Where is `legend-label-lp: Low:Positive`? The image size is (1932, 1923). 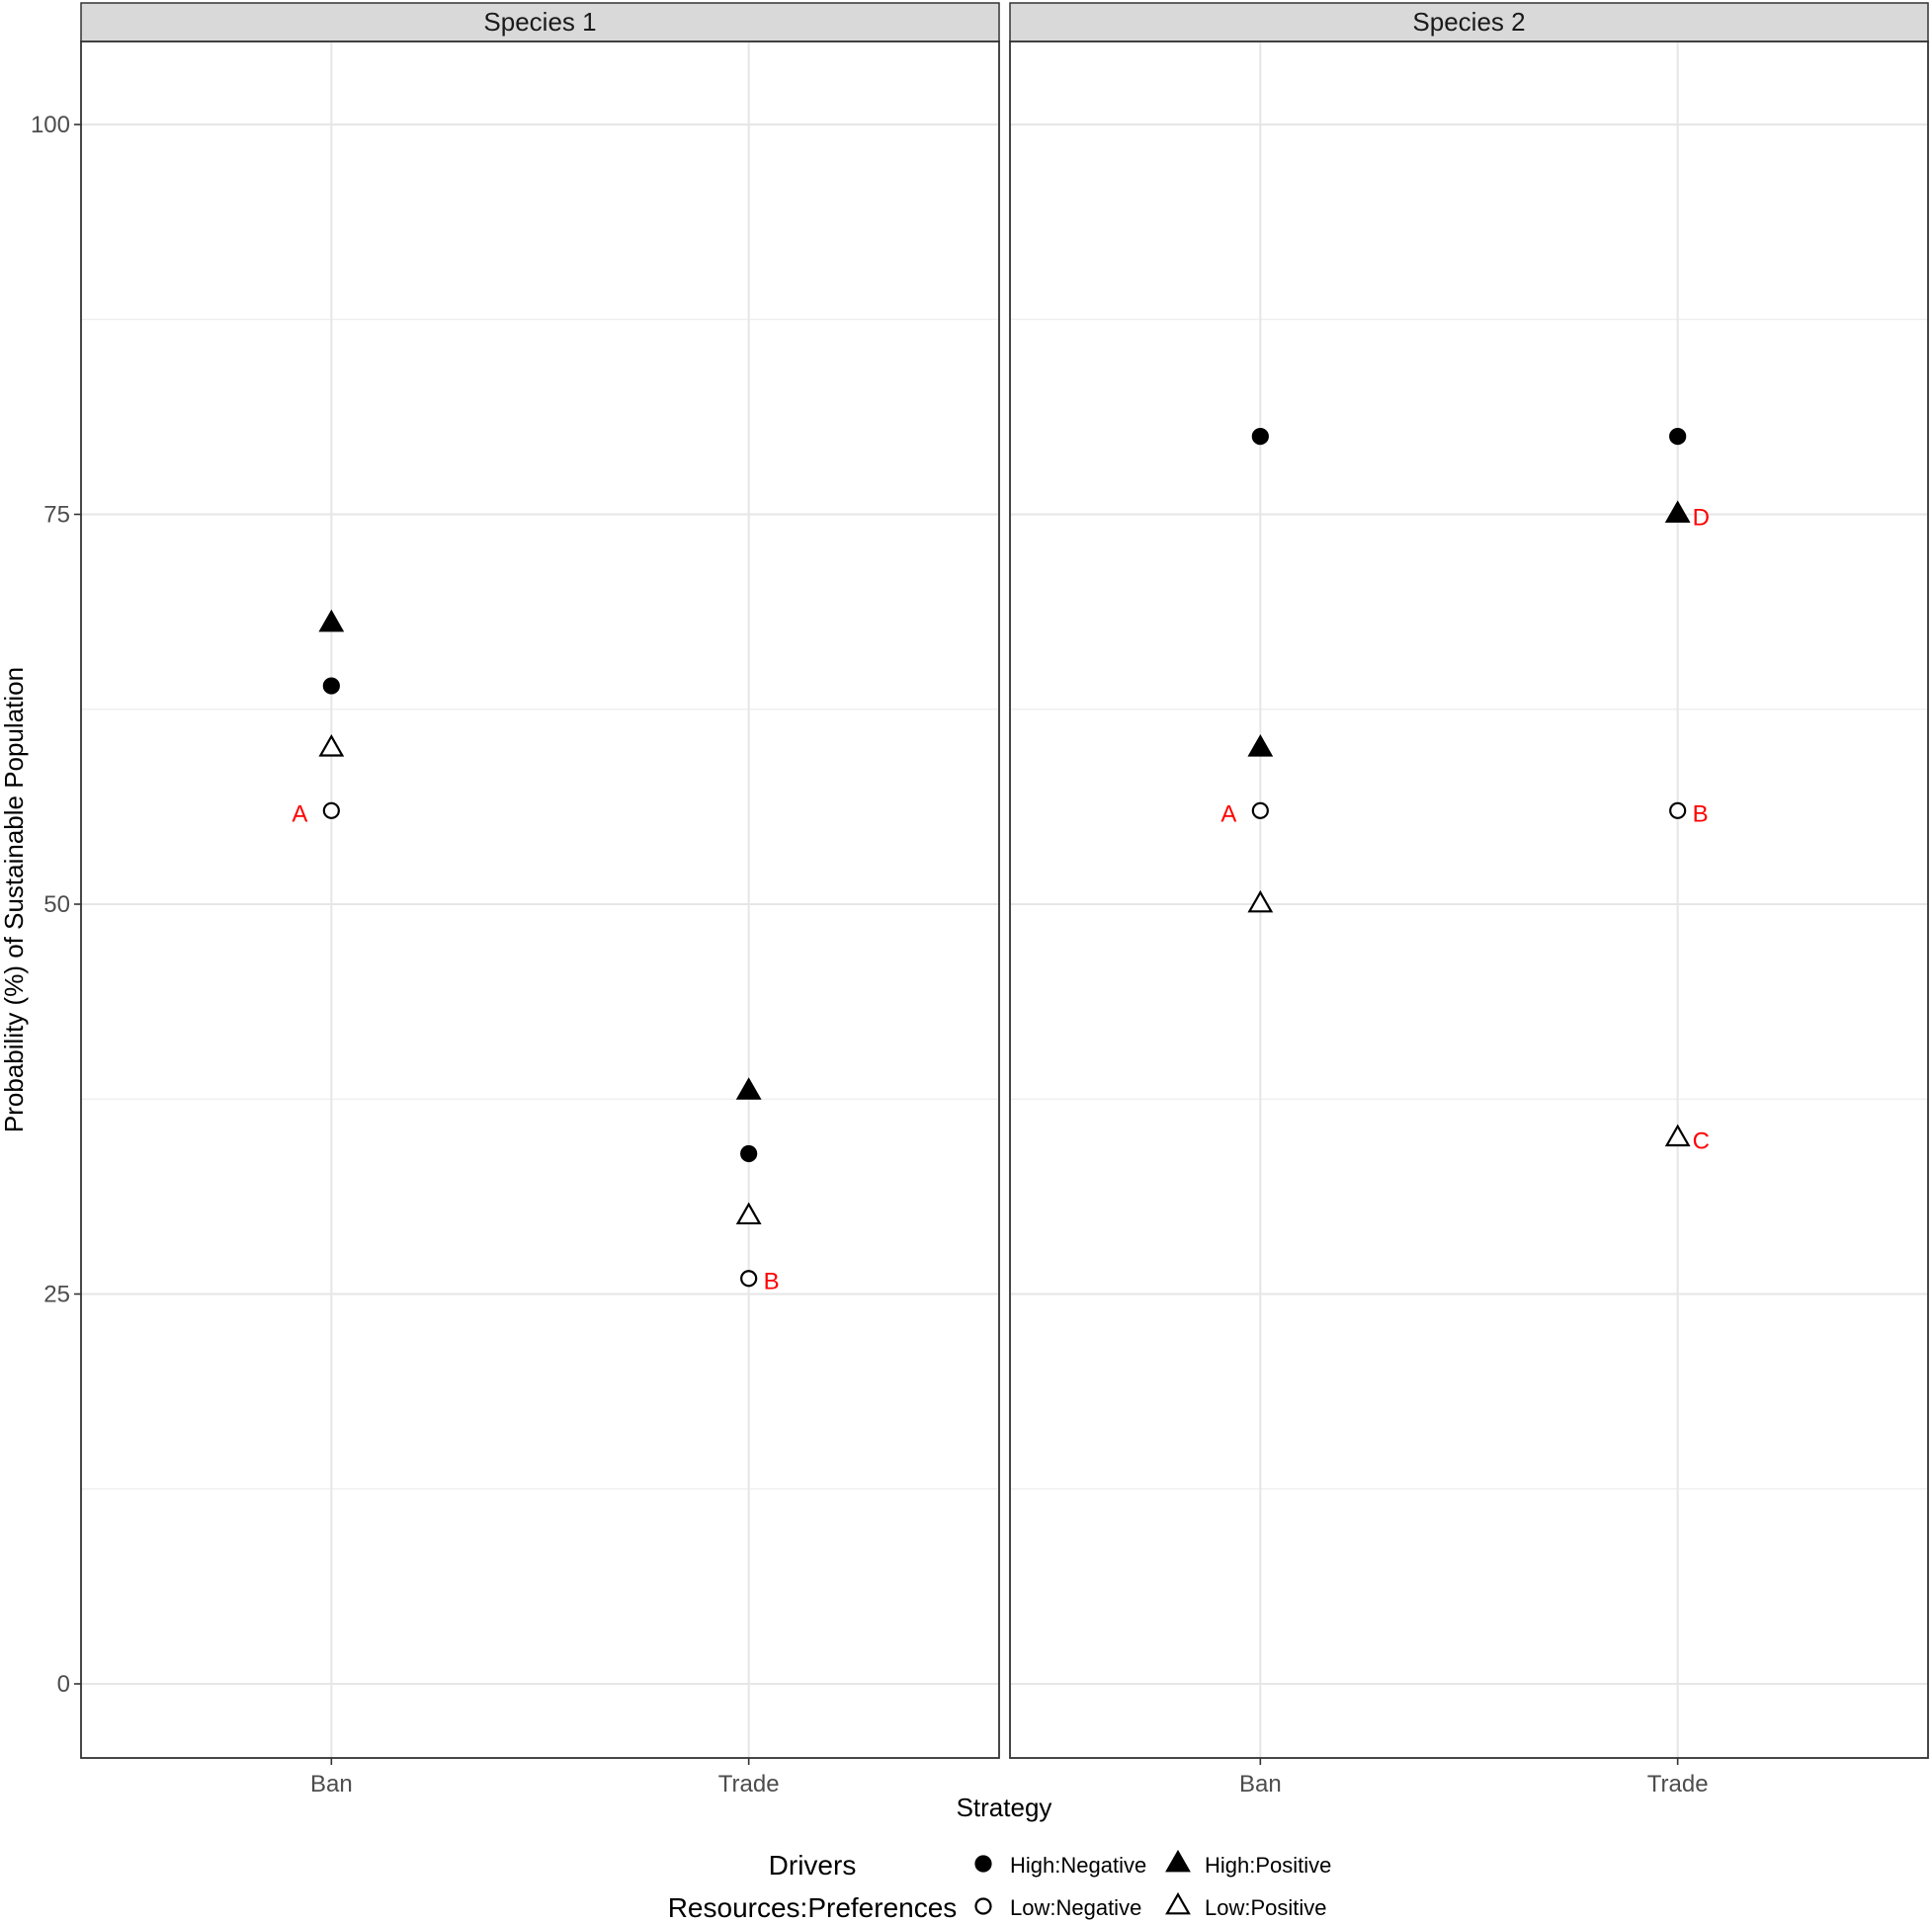
legend-label-lp: Low:Positive is located at coordinates (1266, 1907).